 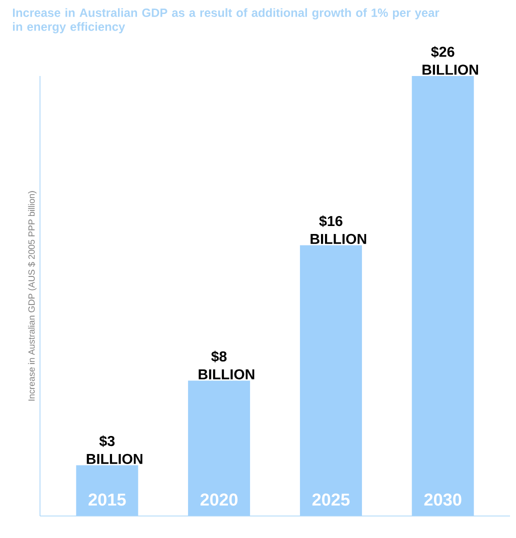 What do you see at coordinates (226, 21) in the screenshot?
I see `chart-title: Increase in Australian GDP as a result of additional growth of 1% per year in energy efficiency` at bounding box center [226, 21].